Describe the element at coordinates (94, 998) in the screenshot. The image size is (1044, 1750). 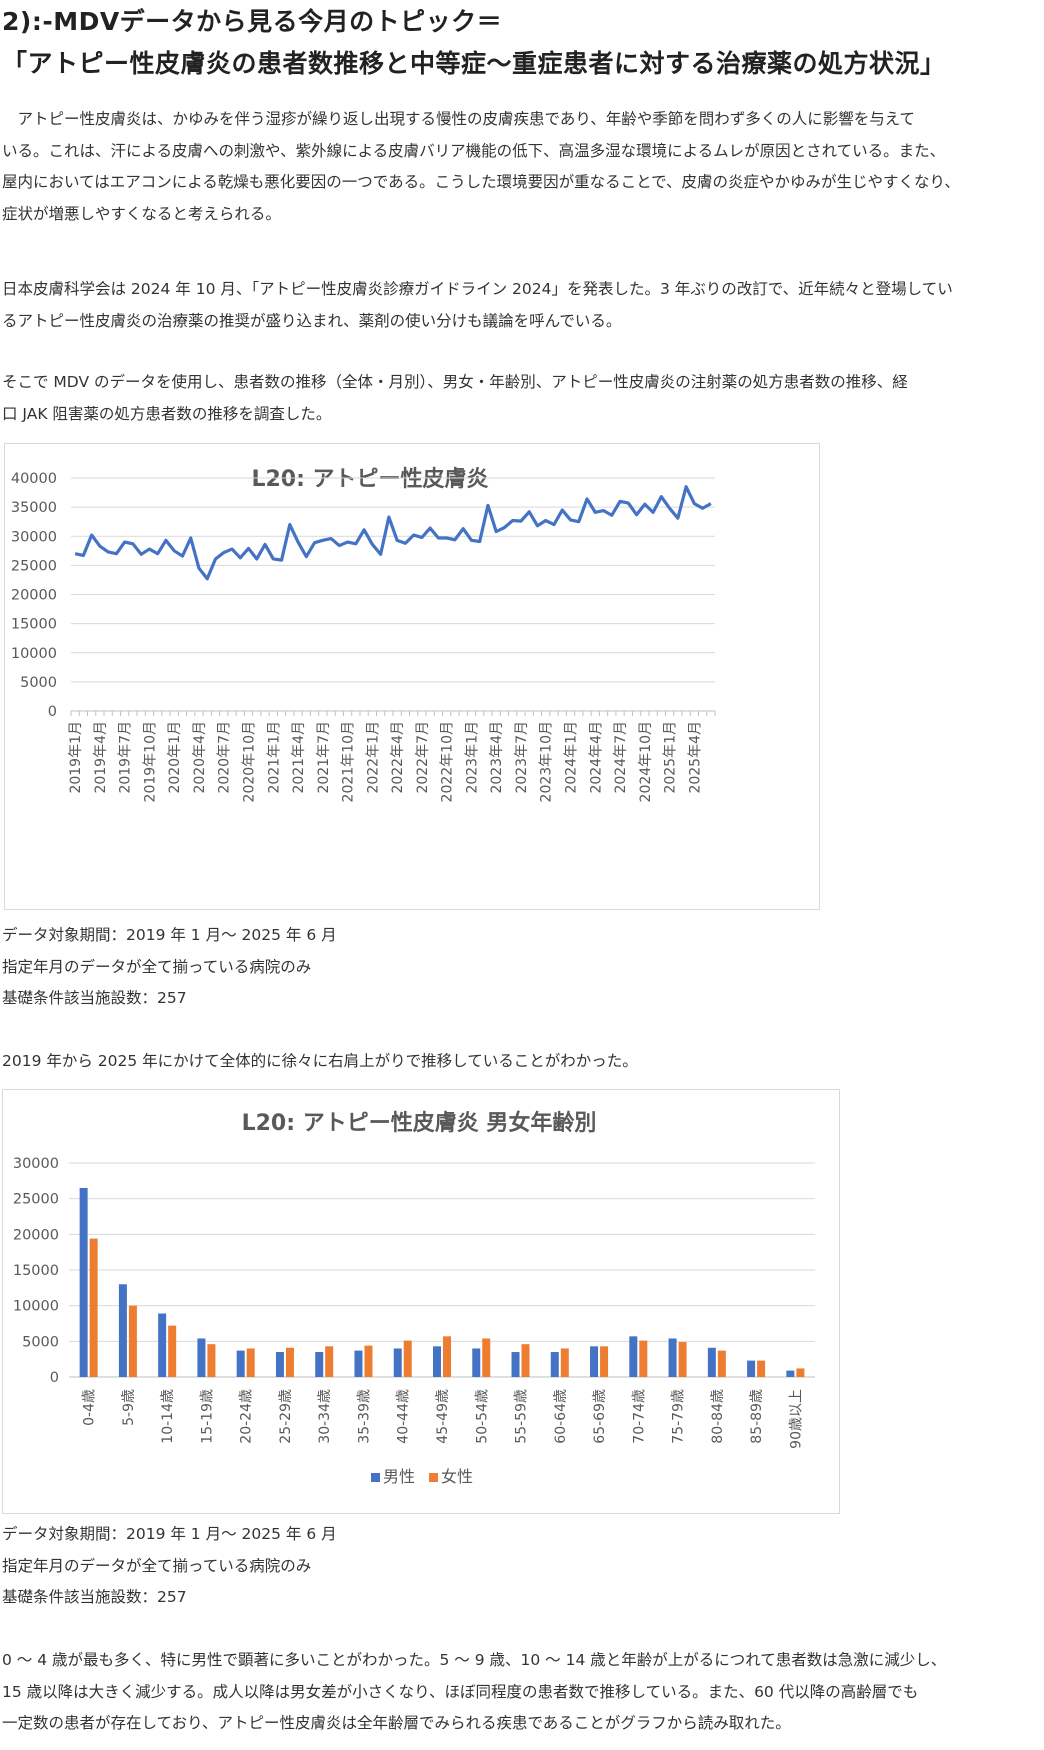
I see `note-line: 基礎条件該当施設数：257` at that location.